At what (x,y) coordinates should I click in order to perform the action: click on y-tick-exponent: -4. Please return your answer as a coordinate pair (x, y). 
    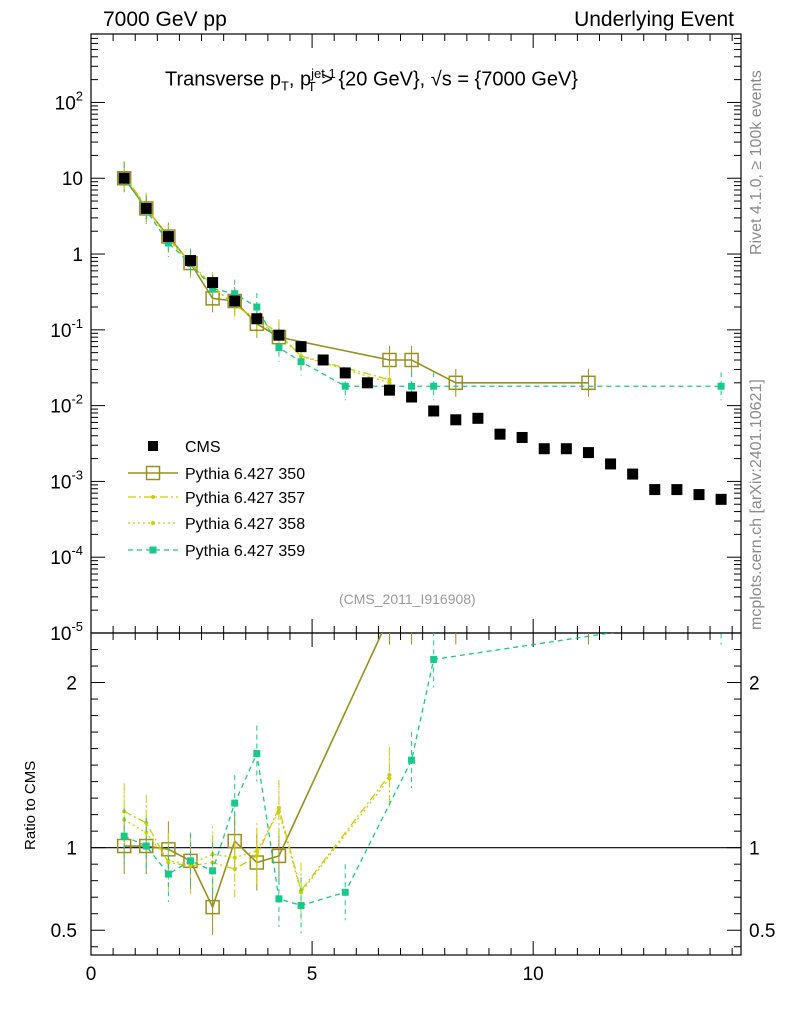
    Looking at the image, I should click on (77, 550).